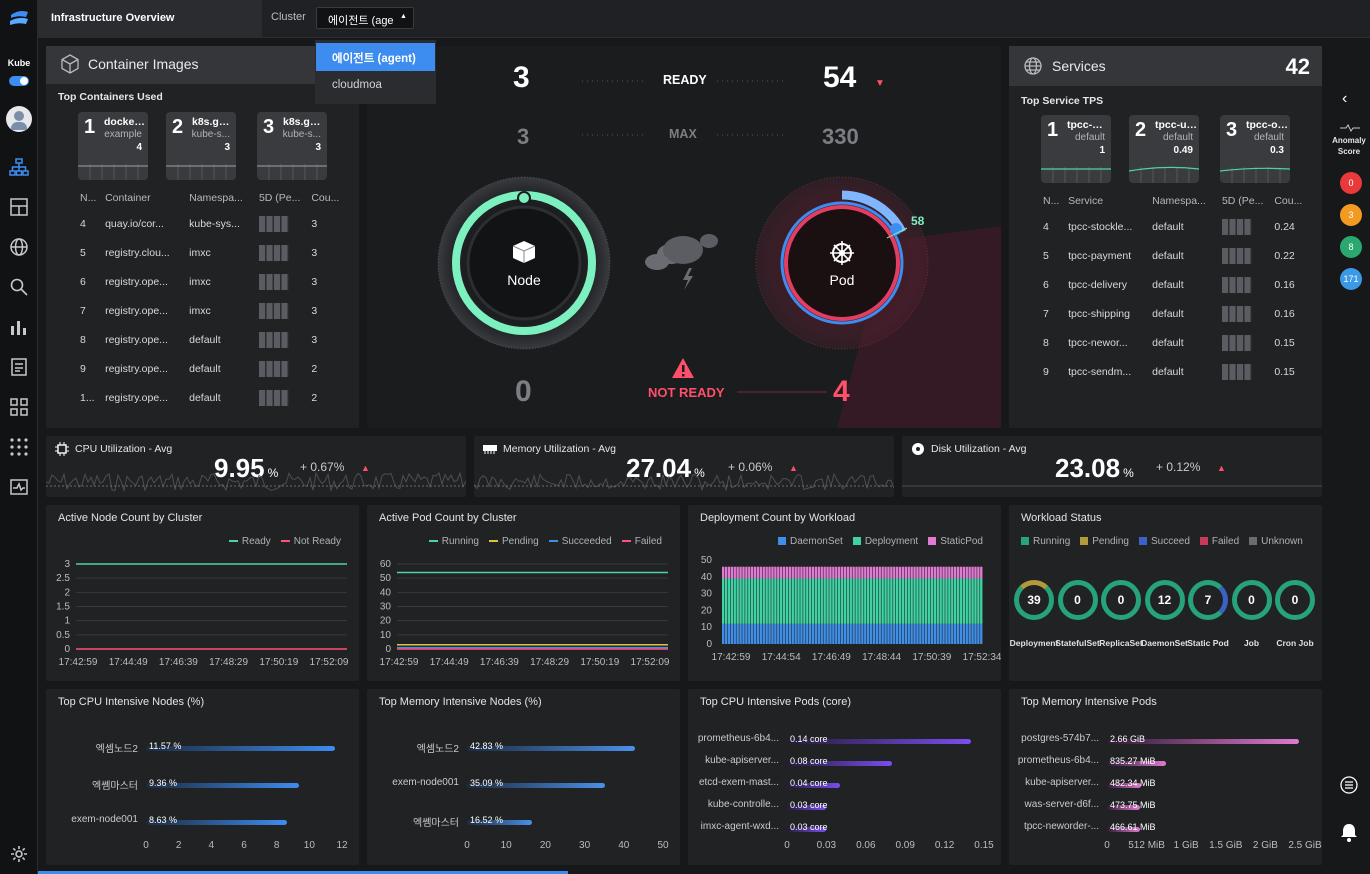 This screenshot has height=874, width=1370. I want to click on workload-ring-value: 0, so click(1295, 600).